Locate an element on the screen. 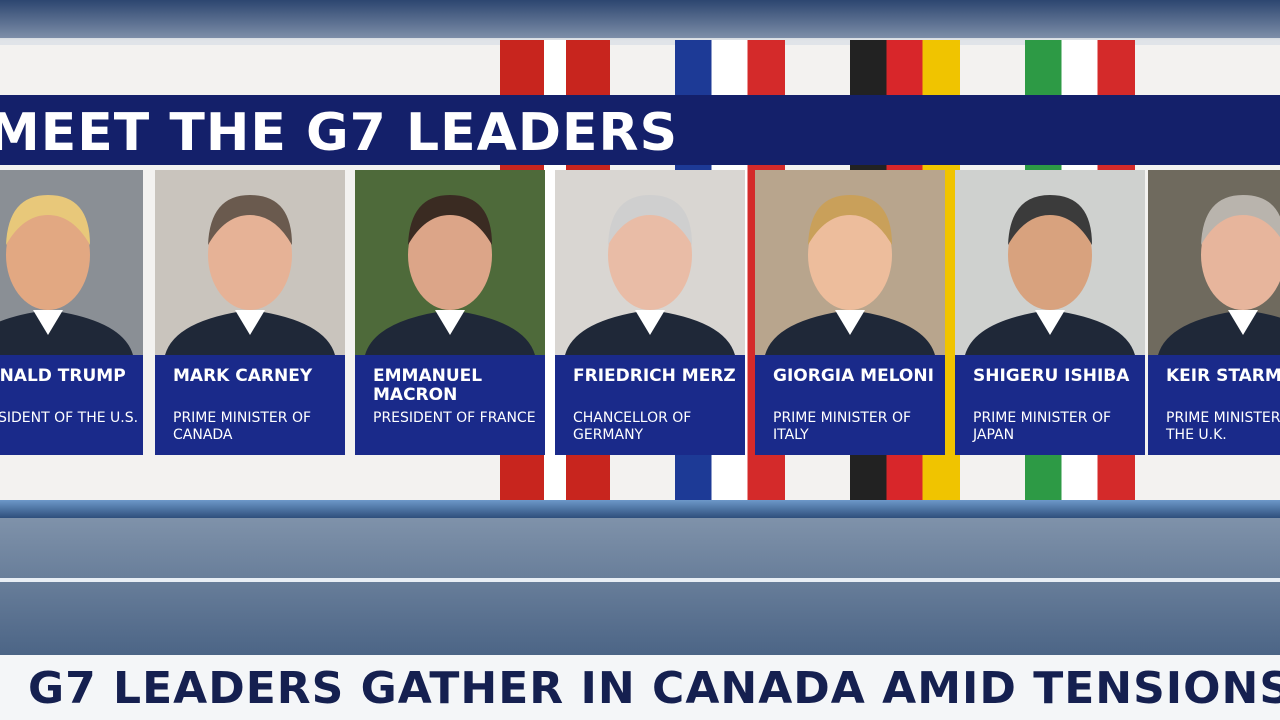 The height and width of the screenshot is (720, 1280). leader-role: PRESIDENT OF THE U.S. is located at coordinates (69, 418).